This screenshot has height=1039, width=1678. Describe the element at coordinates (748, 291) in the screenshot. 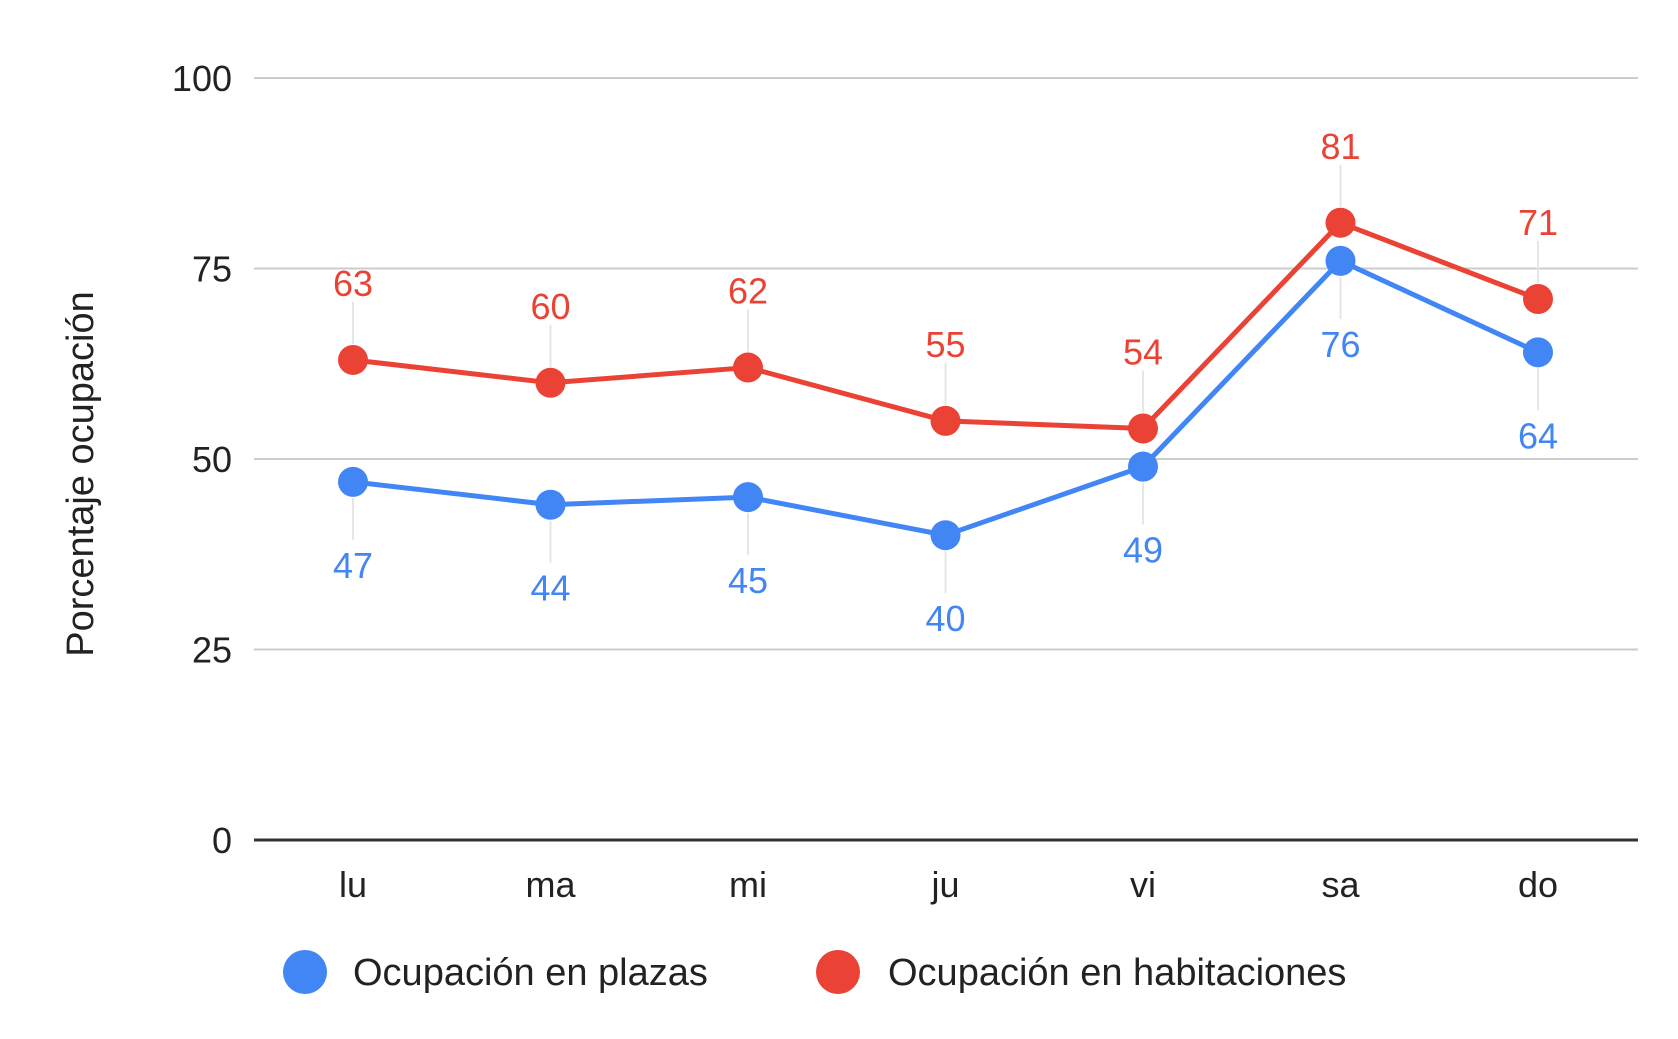

I see `data-label: 62` at that location.